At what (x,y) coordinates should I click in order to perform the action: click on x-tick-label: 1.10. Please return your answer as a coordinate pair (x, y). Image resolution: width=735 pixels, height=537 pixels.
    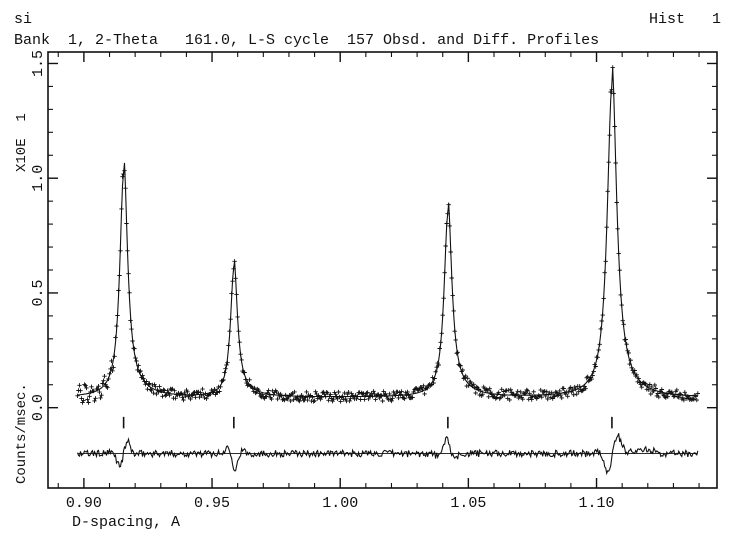
    Looking at the image, I should click on (597, 503).